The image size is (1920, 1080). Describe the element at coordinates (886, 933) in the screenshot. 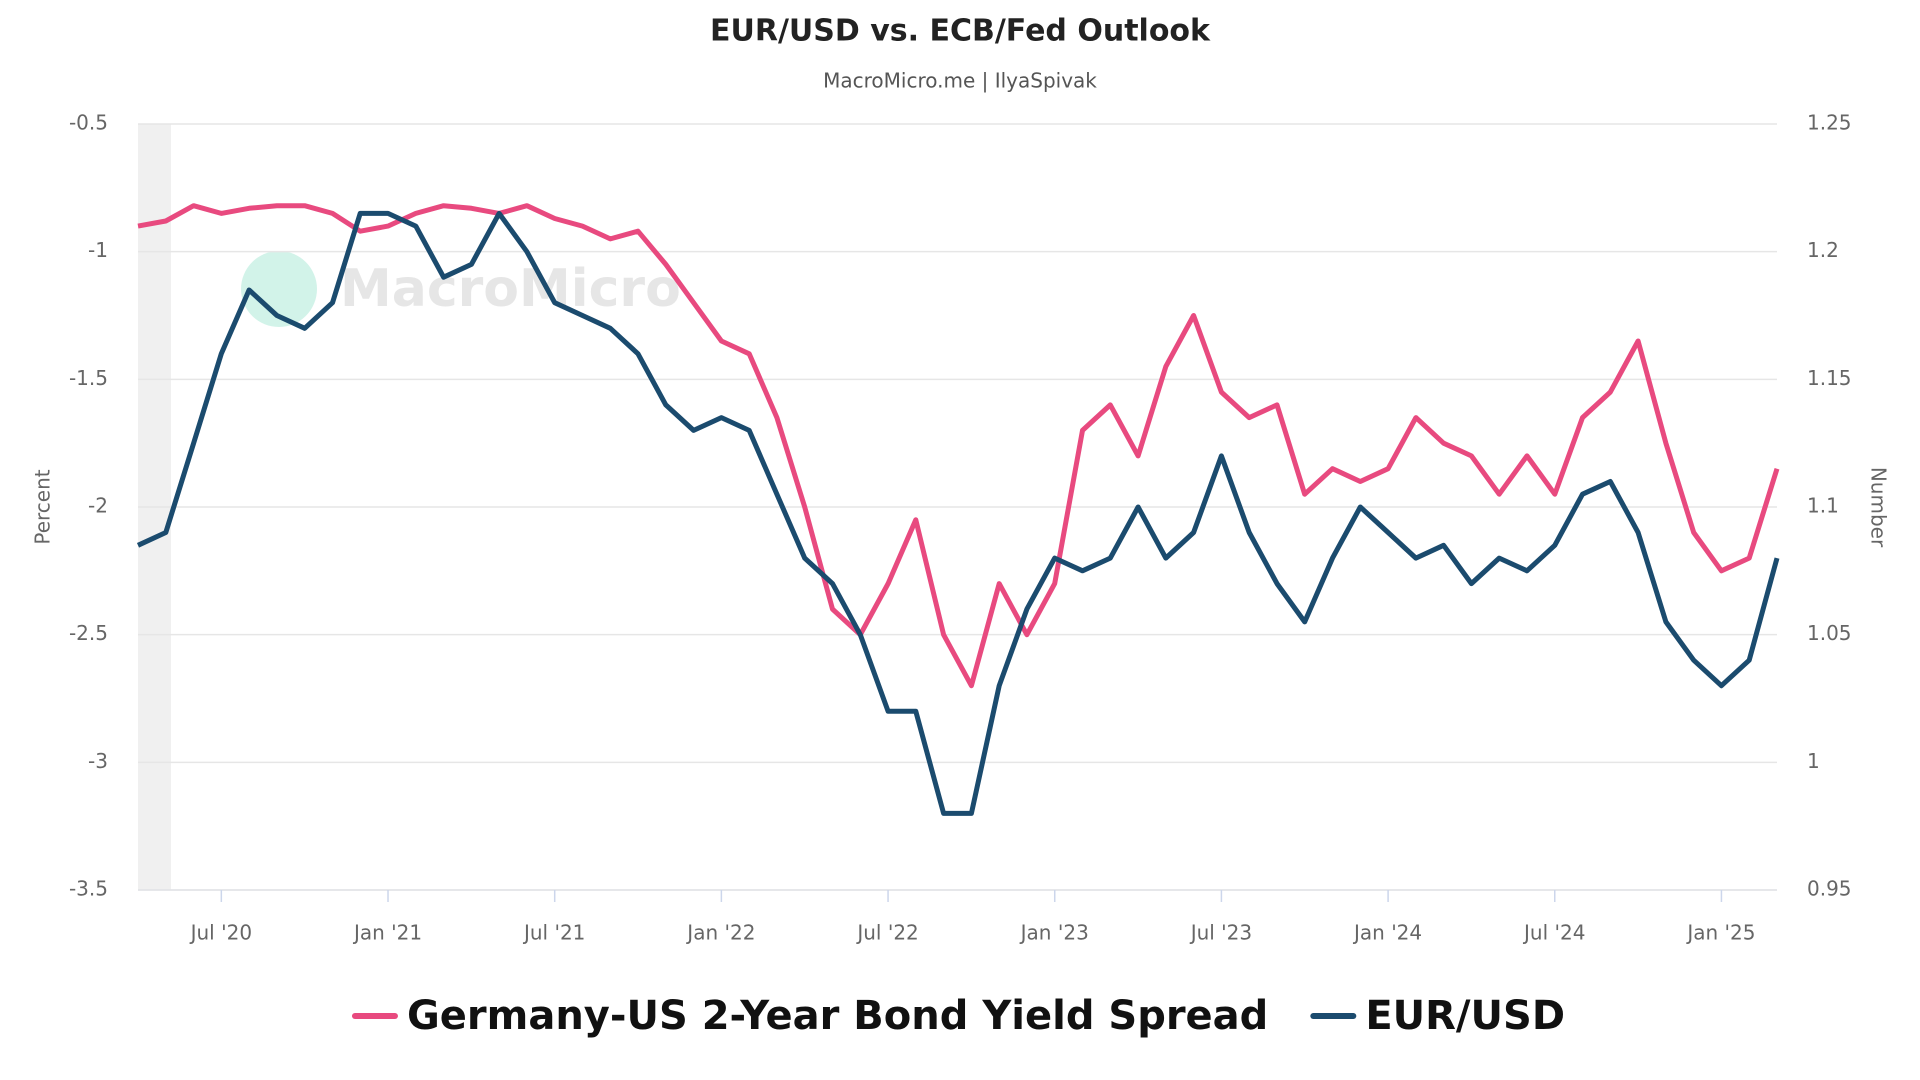

I see `x-tick-label: Jul '22` at that location.